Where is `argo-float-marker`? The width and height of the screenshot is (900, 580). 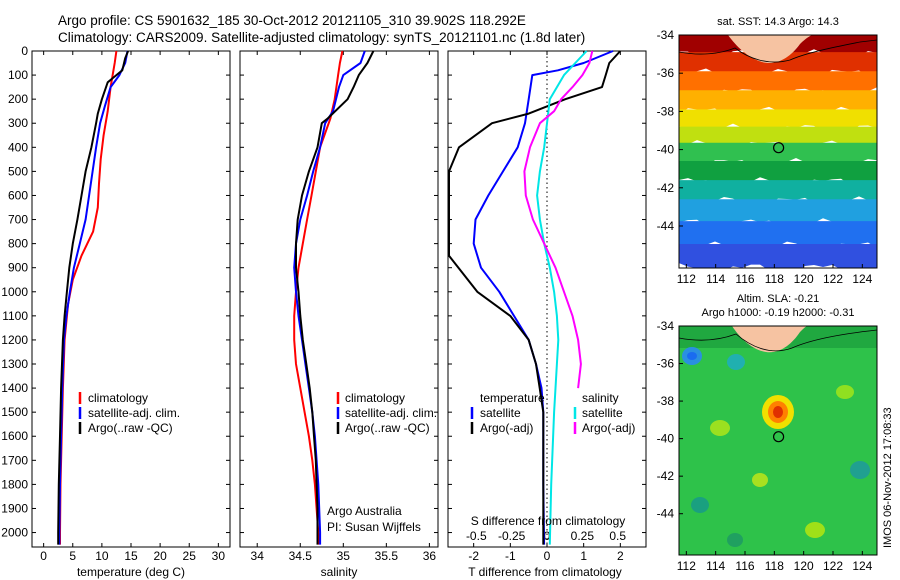
argo-float-marker is located at coordinates (778, 148).